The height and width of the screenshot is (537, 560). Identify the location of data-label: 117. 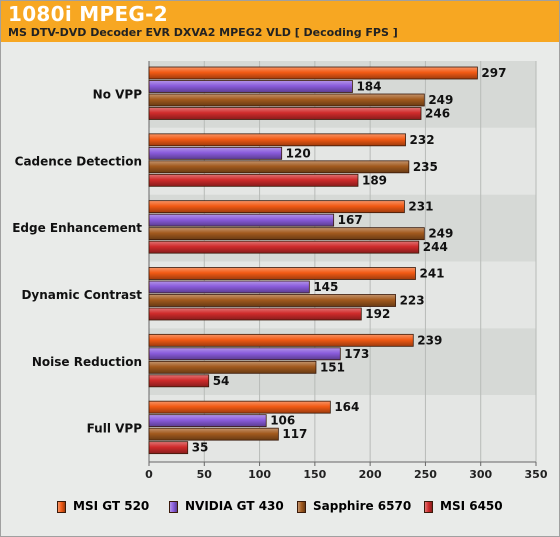
(294, 434).